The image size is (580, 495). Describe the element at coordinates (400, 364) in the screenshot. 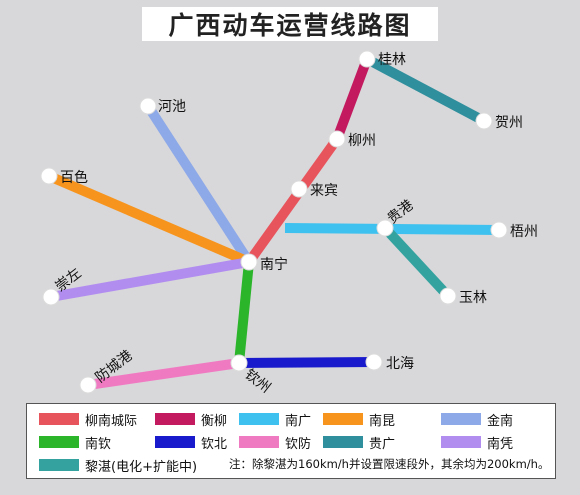

I see `station-label-beihai: 北海` at that location.